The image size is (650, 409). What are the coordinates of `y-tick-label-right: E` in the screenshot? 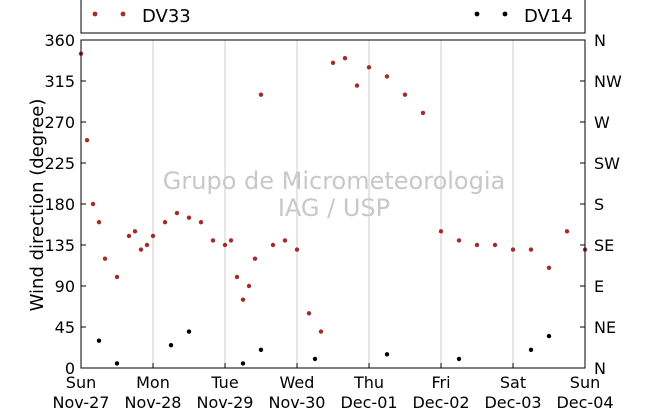 It's located at (599, 286).